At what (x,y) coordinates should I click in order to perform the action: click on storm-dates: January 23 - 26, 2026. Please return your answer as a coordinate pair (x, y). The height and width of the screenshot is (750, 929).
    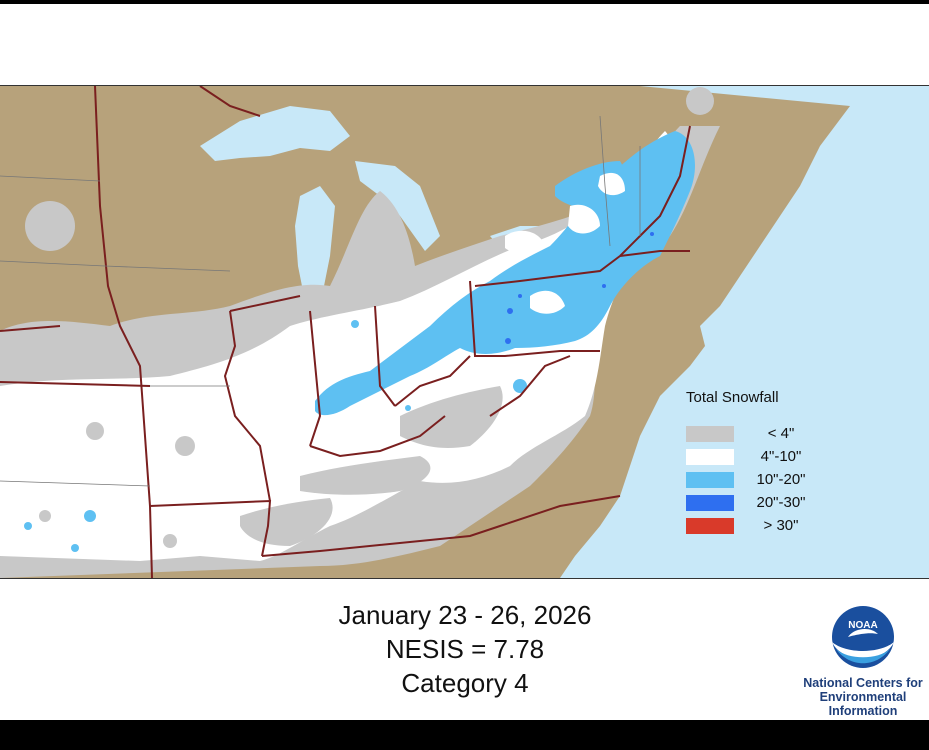
    Looking at the image, I should click on (465, 615).